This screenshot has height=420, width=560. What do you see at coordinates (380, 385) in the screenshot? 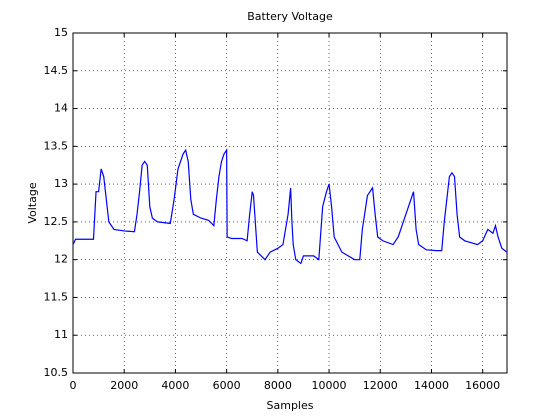
I see `x-tick-label: 12000` at bounding box center [380, 385].